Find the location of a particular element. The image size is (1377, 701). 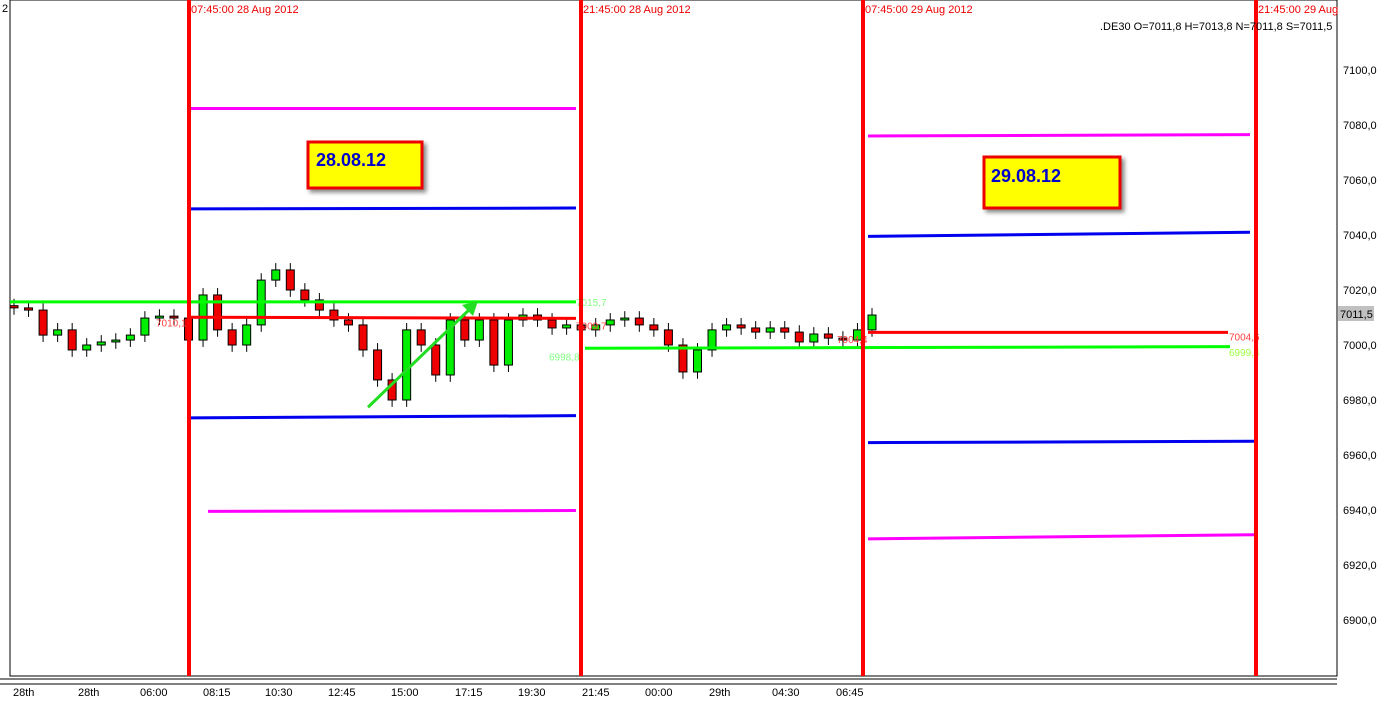

y-tick-label: 6940,0 is located at coordinates (1360, 511).